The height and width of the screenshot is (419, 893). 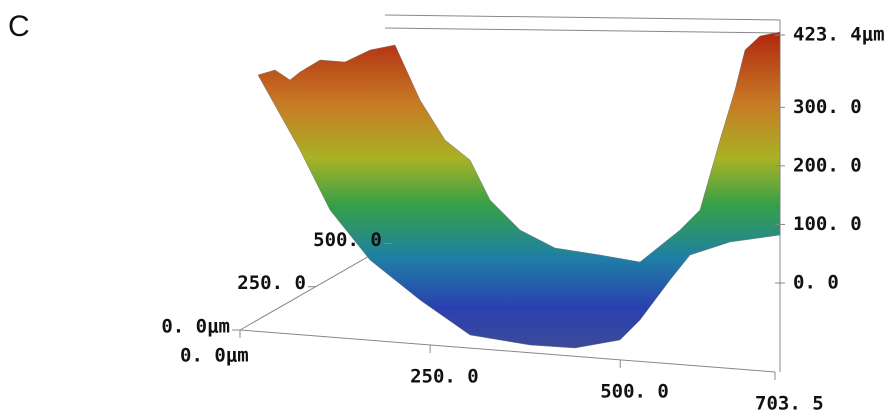 What do you see at coordinates (827, 165) in the screenshot?
I see `z-tick-label: 200. 0` at bounding box center [827, 165].